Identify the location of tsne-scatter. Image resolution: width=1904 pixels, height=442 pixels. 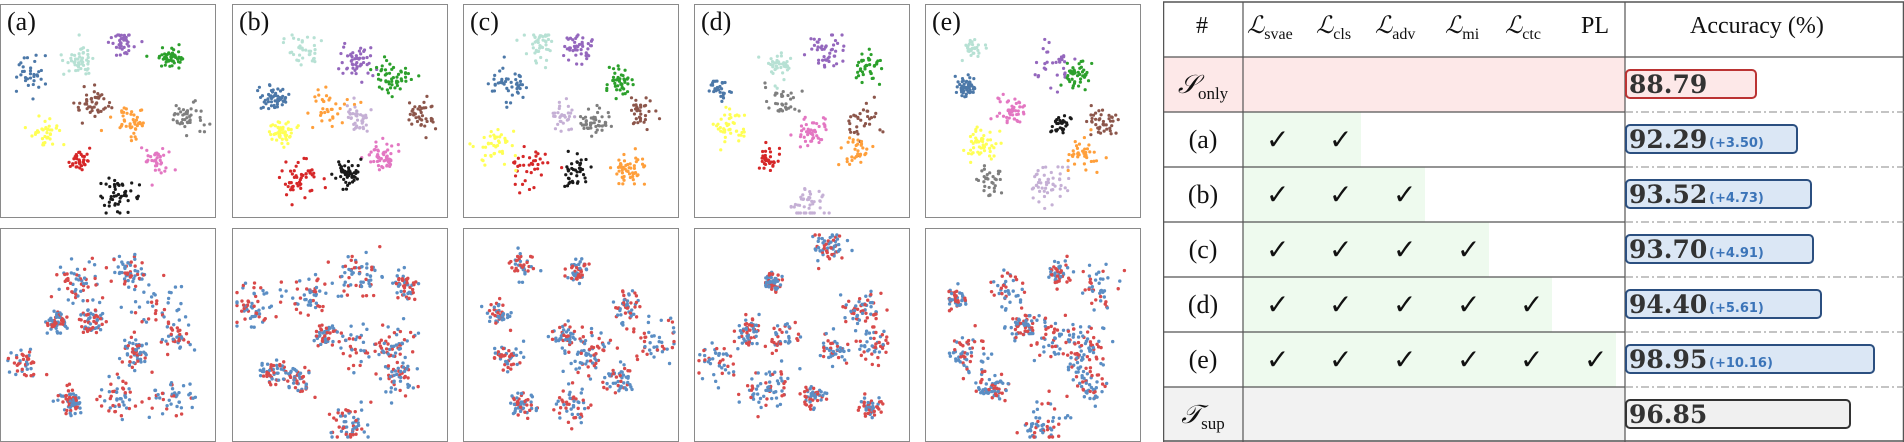
(565, 114).